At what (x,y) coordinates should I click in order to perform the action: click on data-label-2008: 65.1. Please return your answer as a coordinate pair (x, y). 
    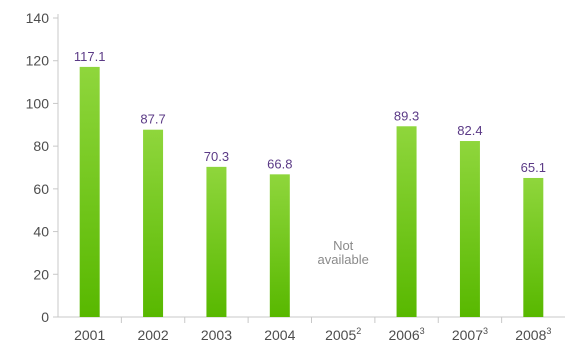
    Looking at the image, I should click on (533, 167).